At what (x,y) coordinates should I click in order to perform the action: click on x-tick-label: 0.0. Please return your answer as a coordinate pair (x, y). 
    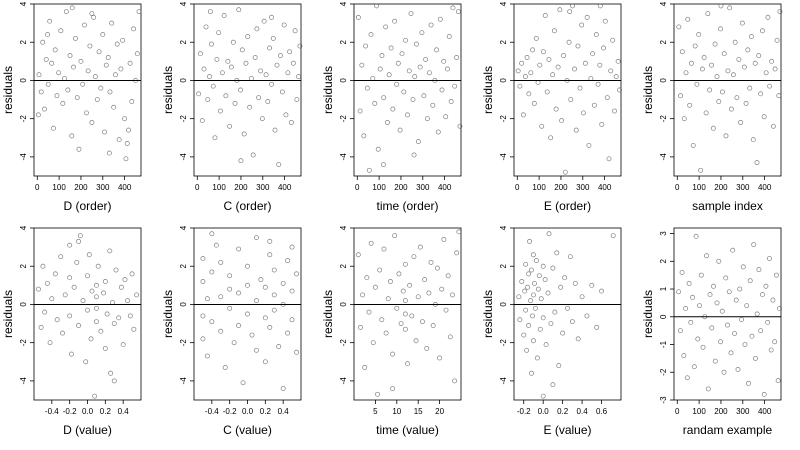
    Looking at the image, I should click on (248, 411).